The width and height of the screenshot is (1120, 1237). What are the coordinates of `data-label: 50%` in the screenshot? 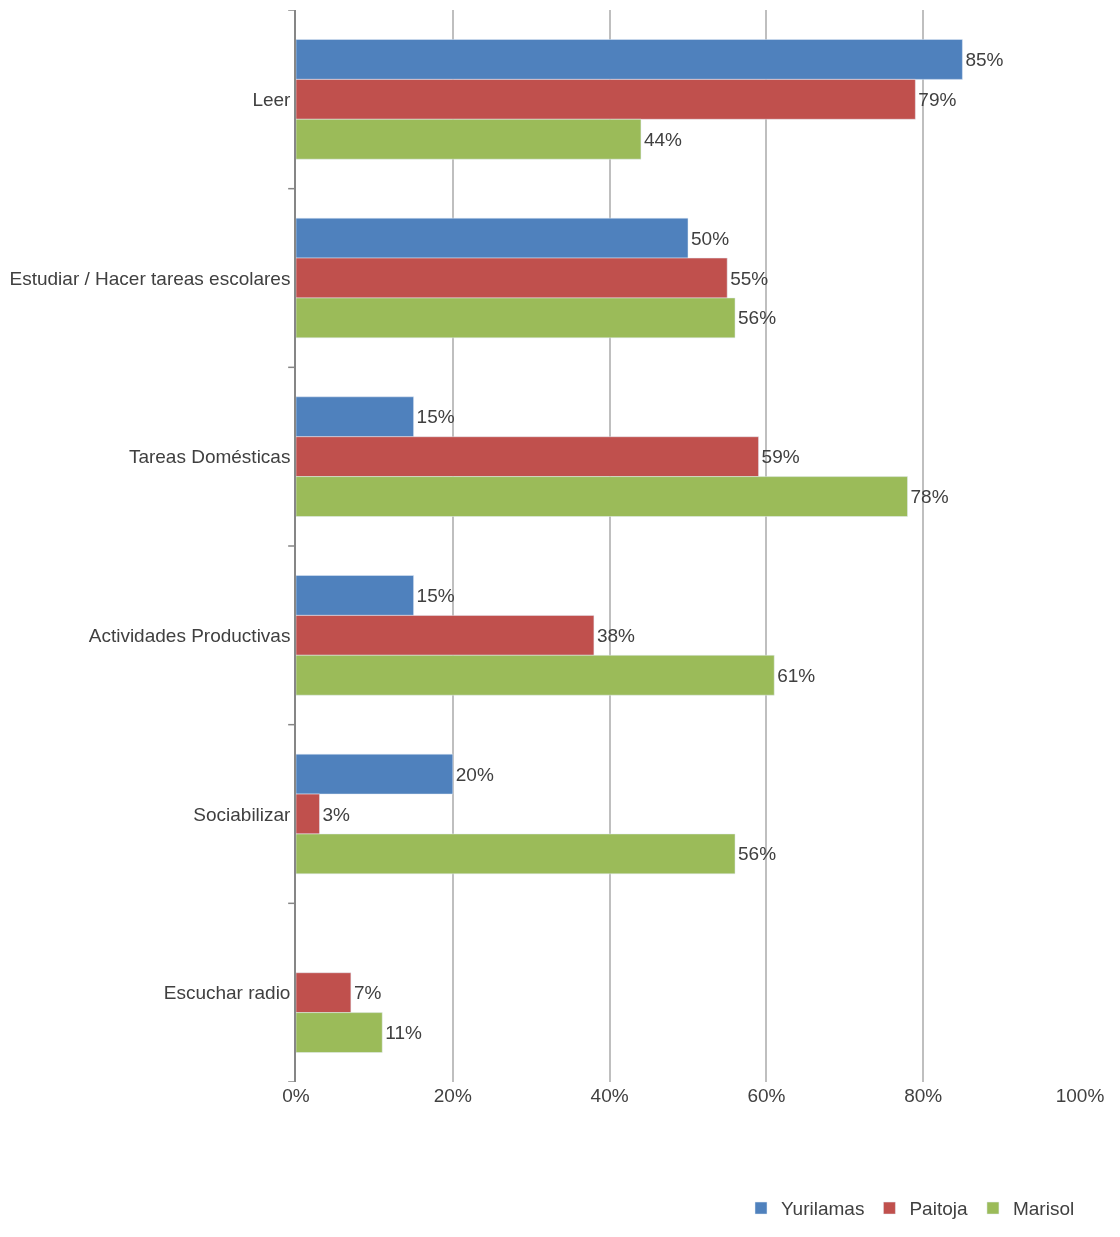 It's located at (710, 238).